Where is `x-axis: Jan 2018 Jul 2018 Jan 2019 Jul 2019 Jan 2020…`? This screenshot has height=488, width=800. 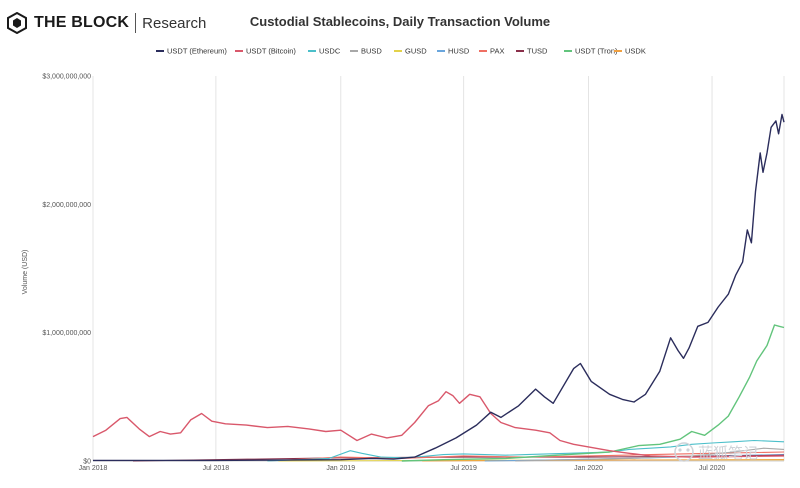
x-axis: Jan 2018 Jul 2018 Jan 2019 Jul 2019 Jan 2020… is located at coordinates (402, 468).